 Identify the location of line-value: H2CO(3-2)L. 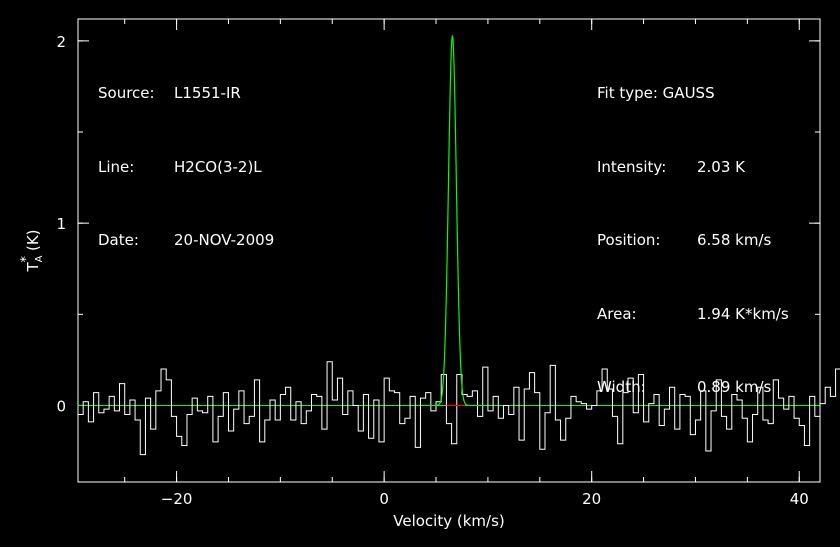
(218, 166).